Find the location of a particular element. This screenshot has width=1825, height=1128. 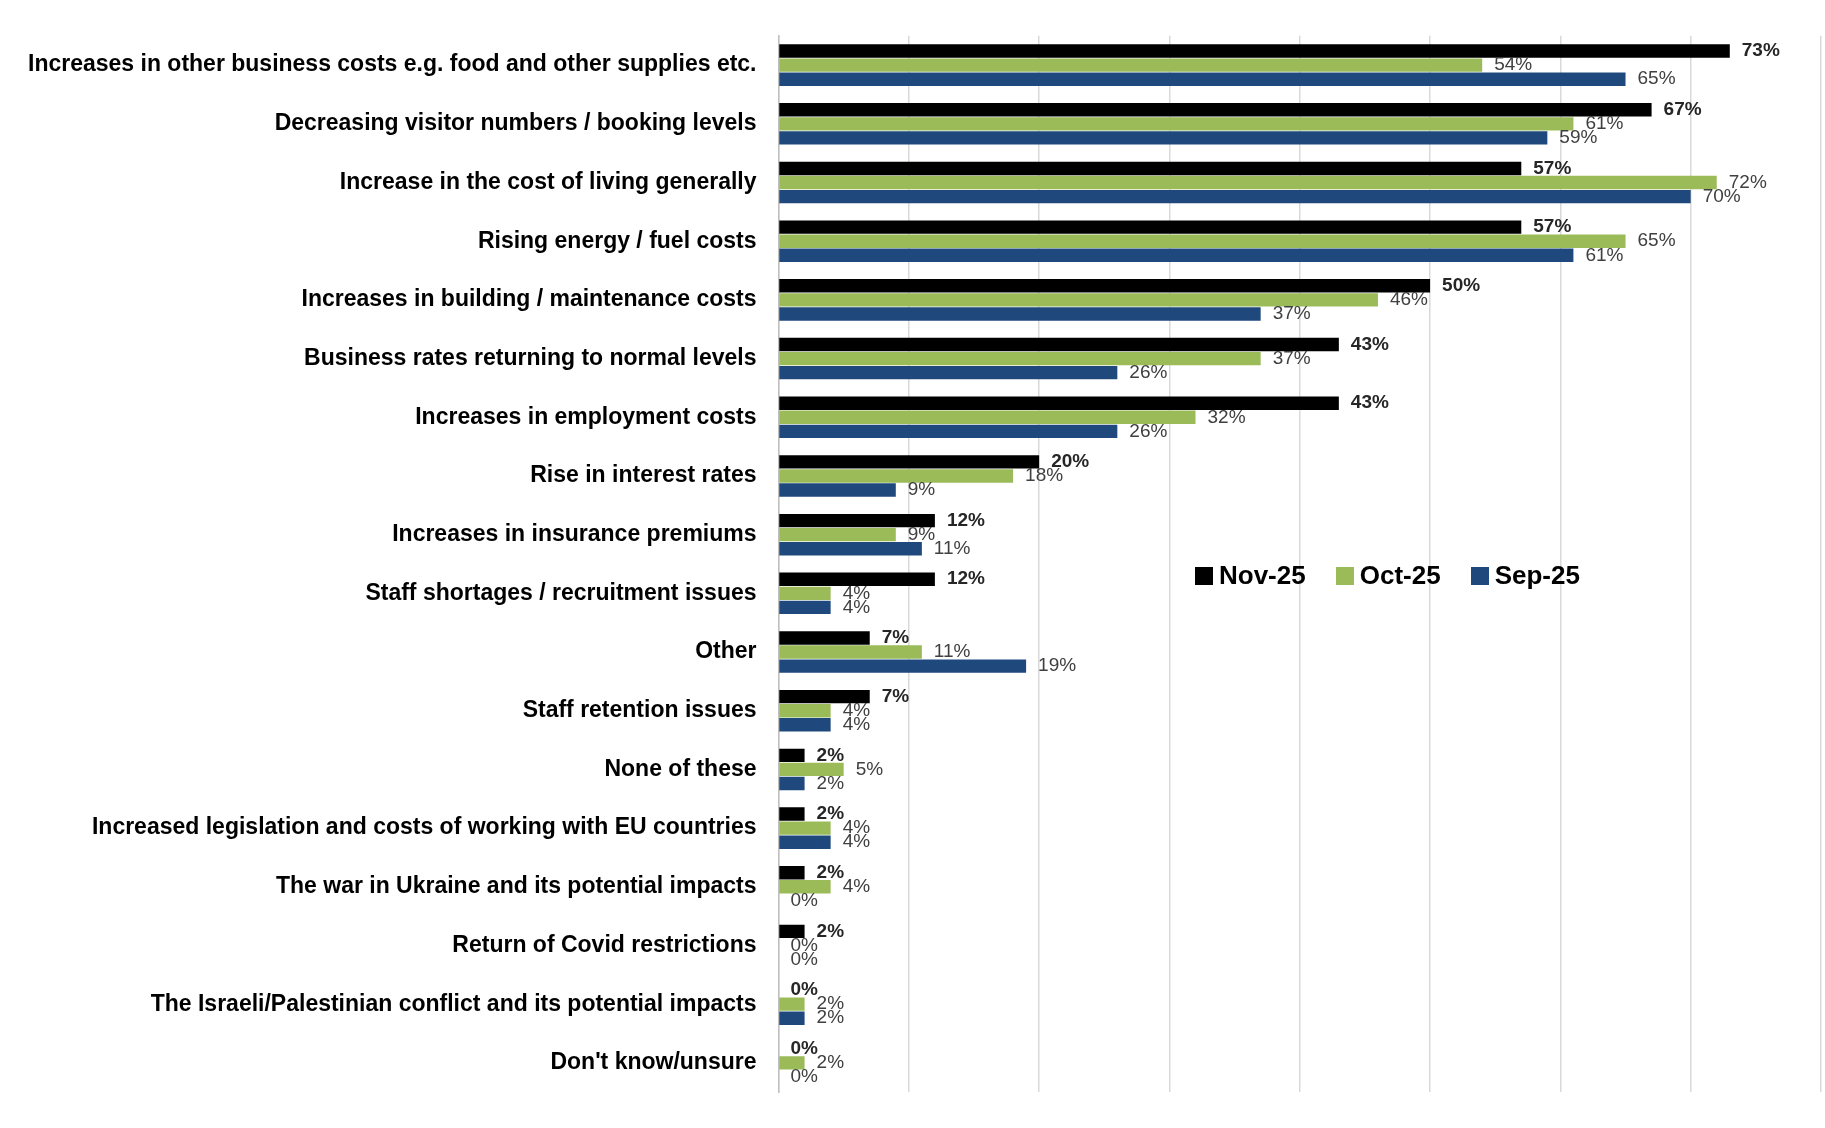

data-label: 19% is located at coordinates (1057, 665).